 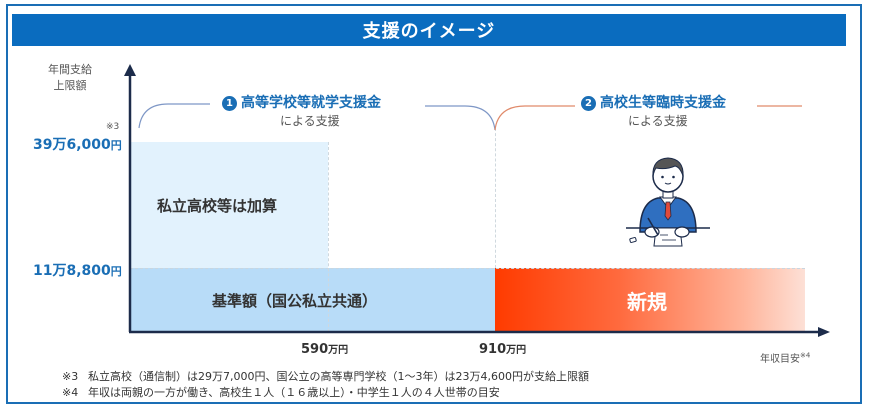 What do you see at coordinates (70, 78) in the screenshot?
I see `y-axis-label: 年間支給 上限額` at bounding box center [70, 78].